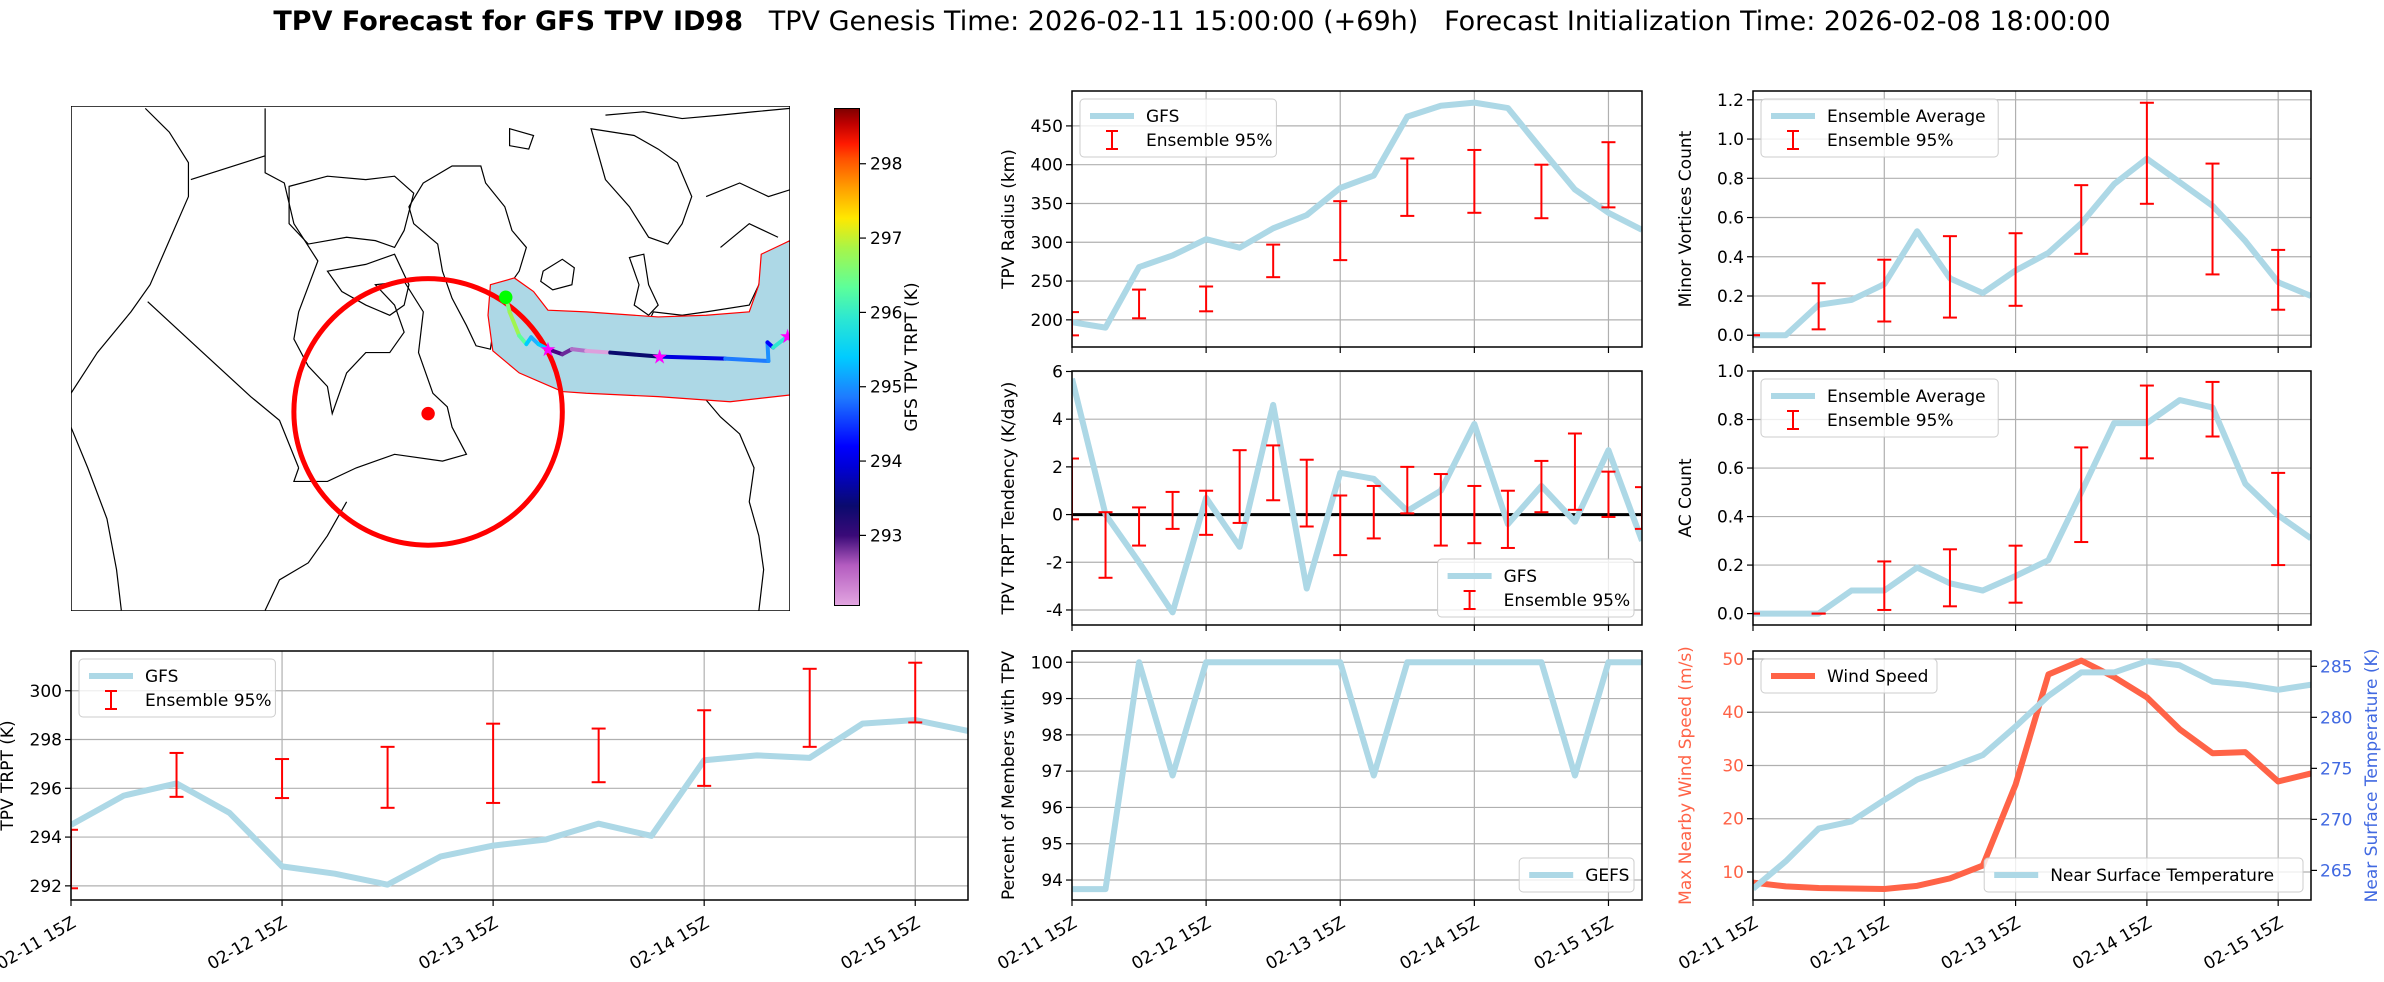 The width and height of the screenshot is (2384, 982). I want to click on y-tick-label: -4, so click(1054, 611).